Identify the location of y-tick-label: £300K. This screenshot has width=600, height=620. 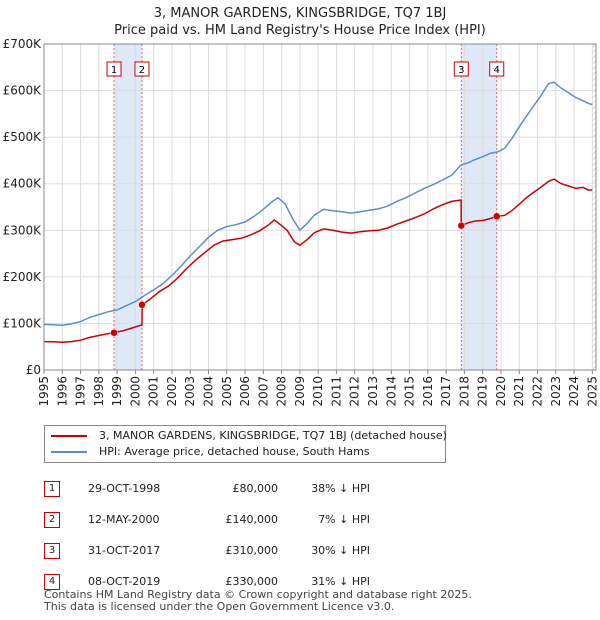
(23, 230).